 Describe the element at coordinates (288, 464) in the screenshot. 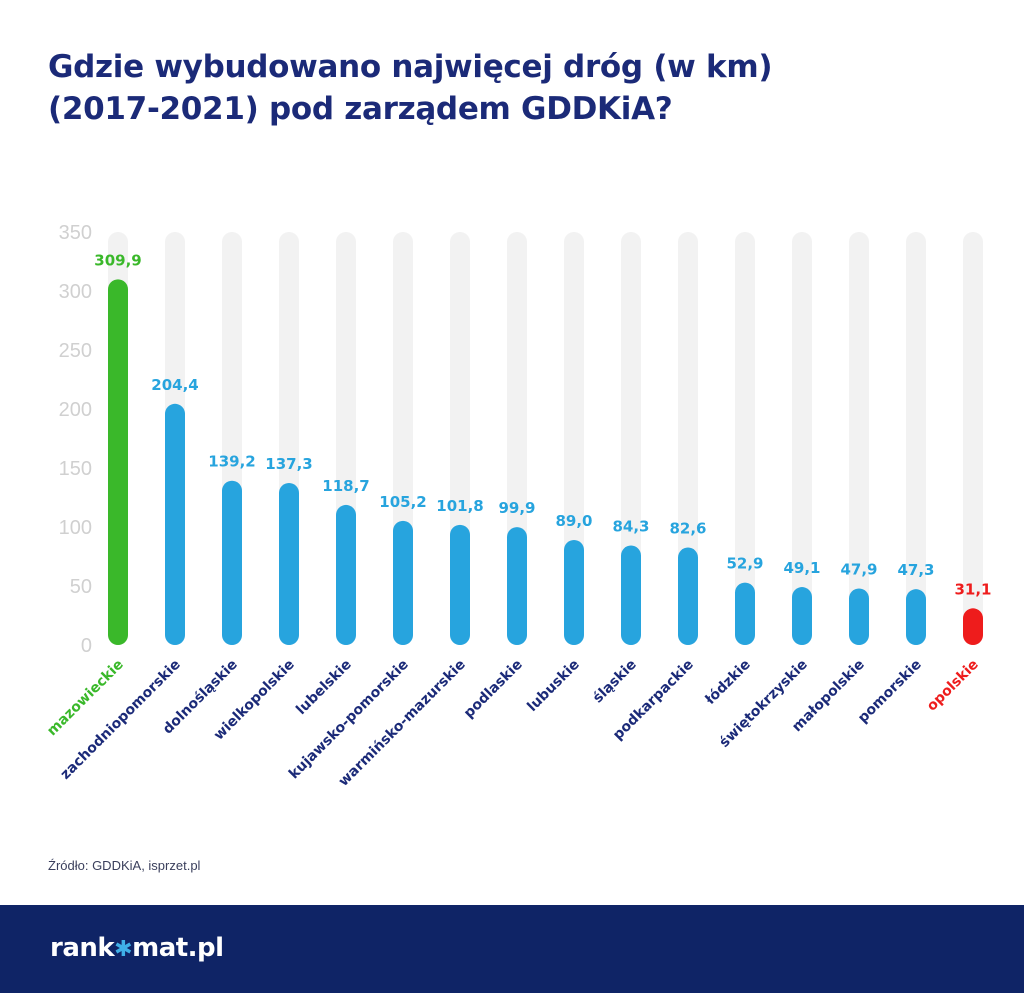

I see `value-label: 137,3` at that location.